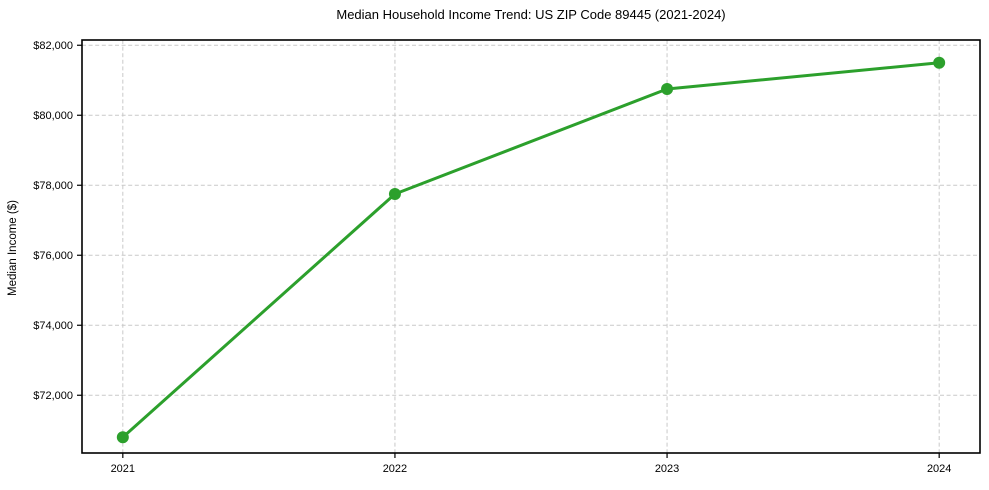 The width and height of the screenshot is (989, 490). I want to click on y-tick-label: $76,000, so click(53, 256).